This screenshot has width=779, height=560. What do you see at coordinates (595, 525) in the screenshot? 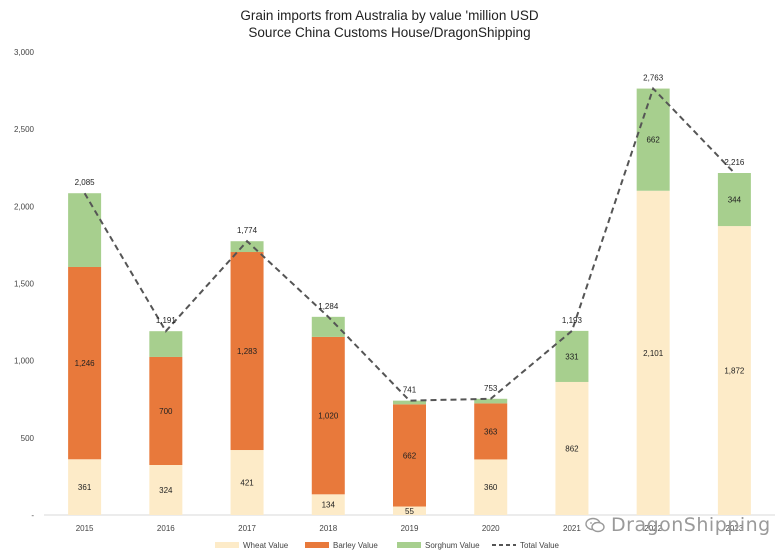
I see `wechat-icon` at bounding box center [595, 525].